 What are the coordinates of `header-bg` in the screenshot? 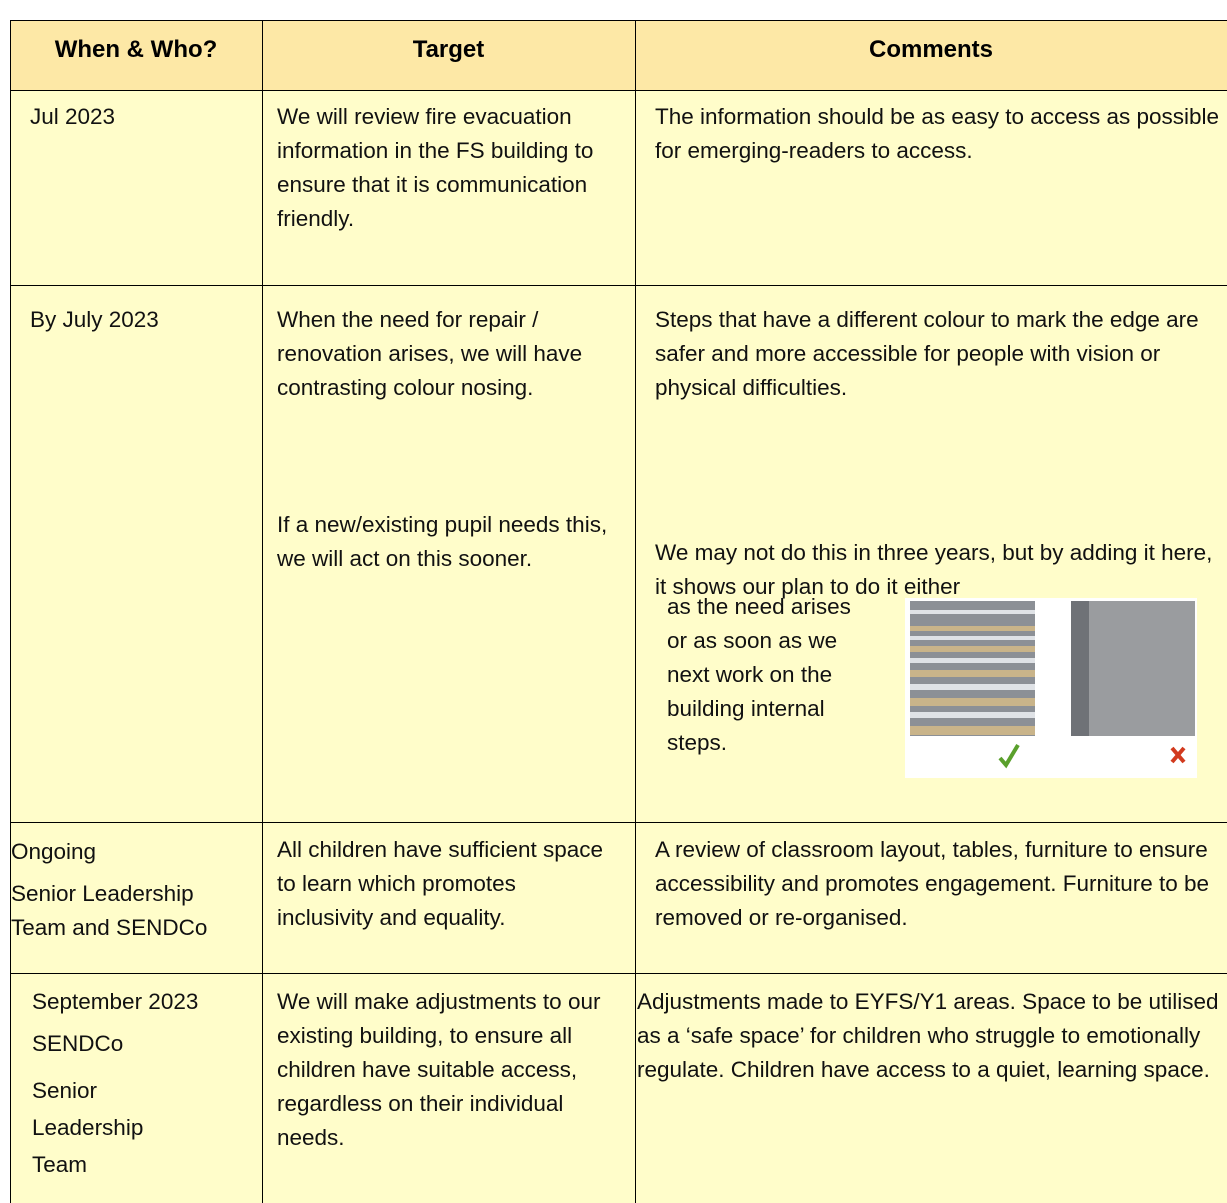 It's located at (618, 55).